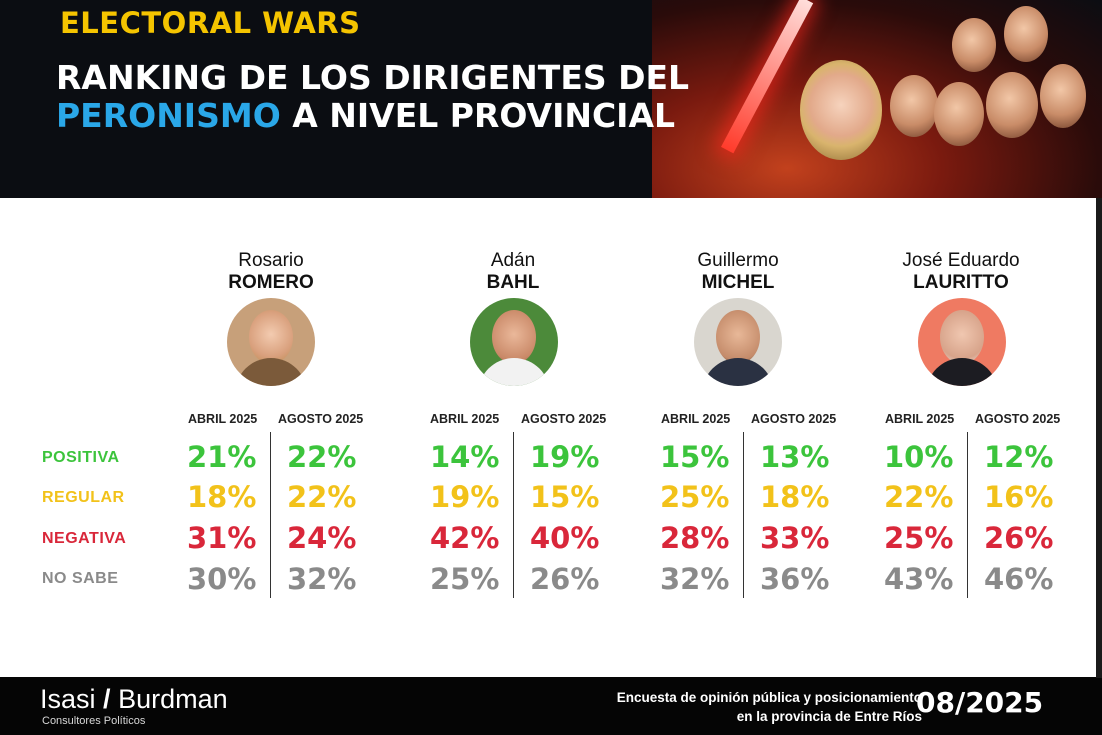 This screenshot has height=735, width=1102. I want to click on company-logo: Isasi / Burdman, so click(134, 699).